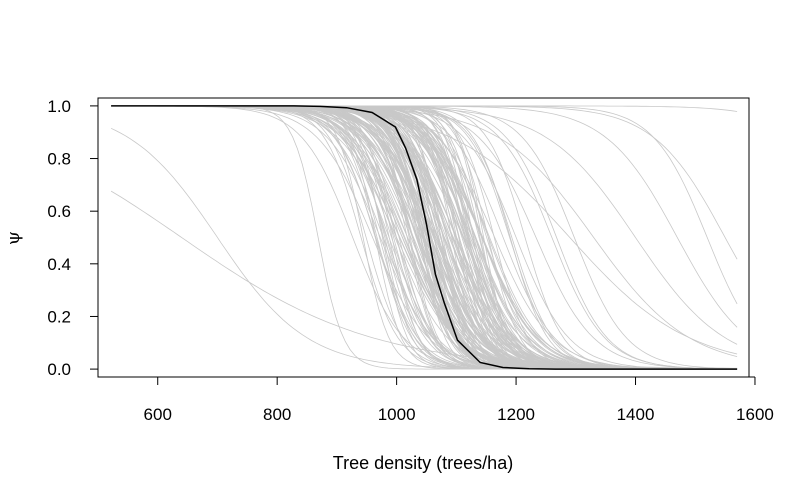  What do you see at coordinates (59, 316) in the screenshot?
I see `y-tick-label: 0.2` at bounding box center [59, 316].